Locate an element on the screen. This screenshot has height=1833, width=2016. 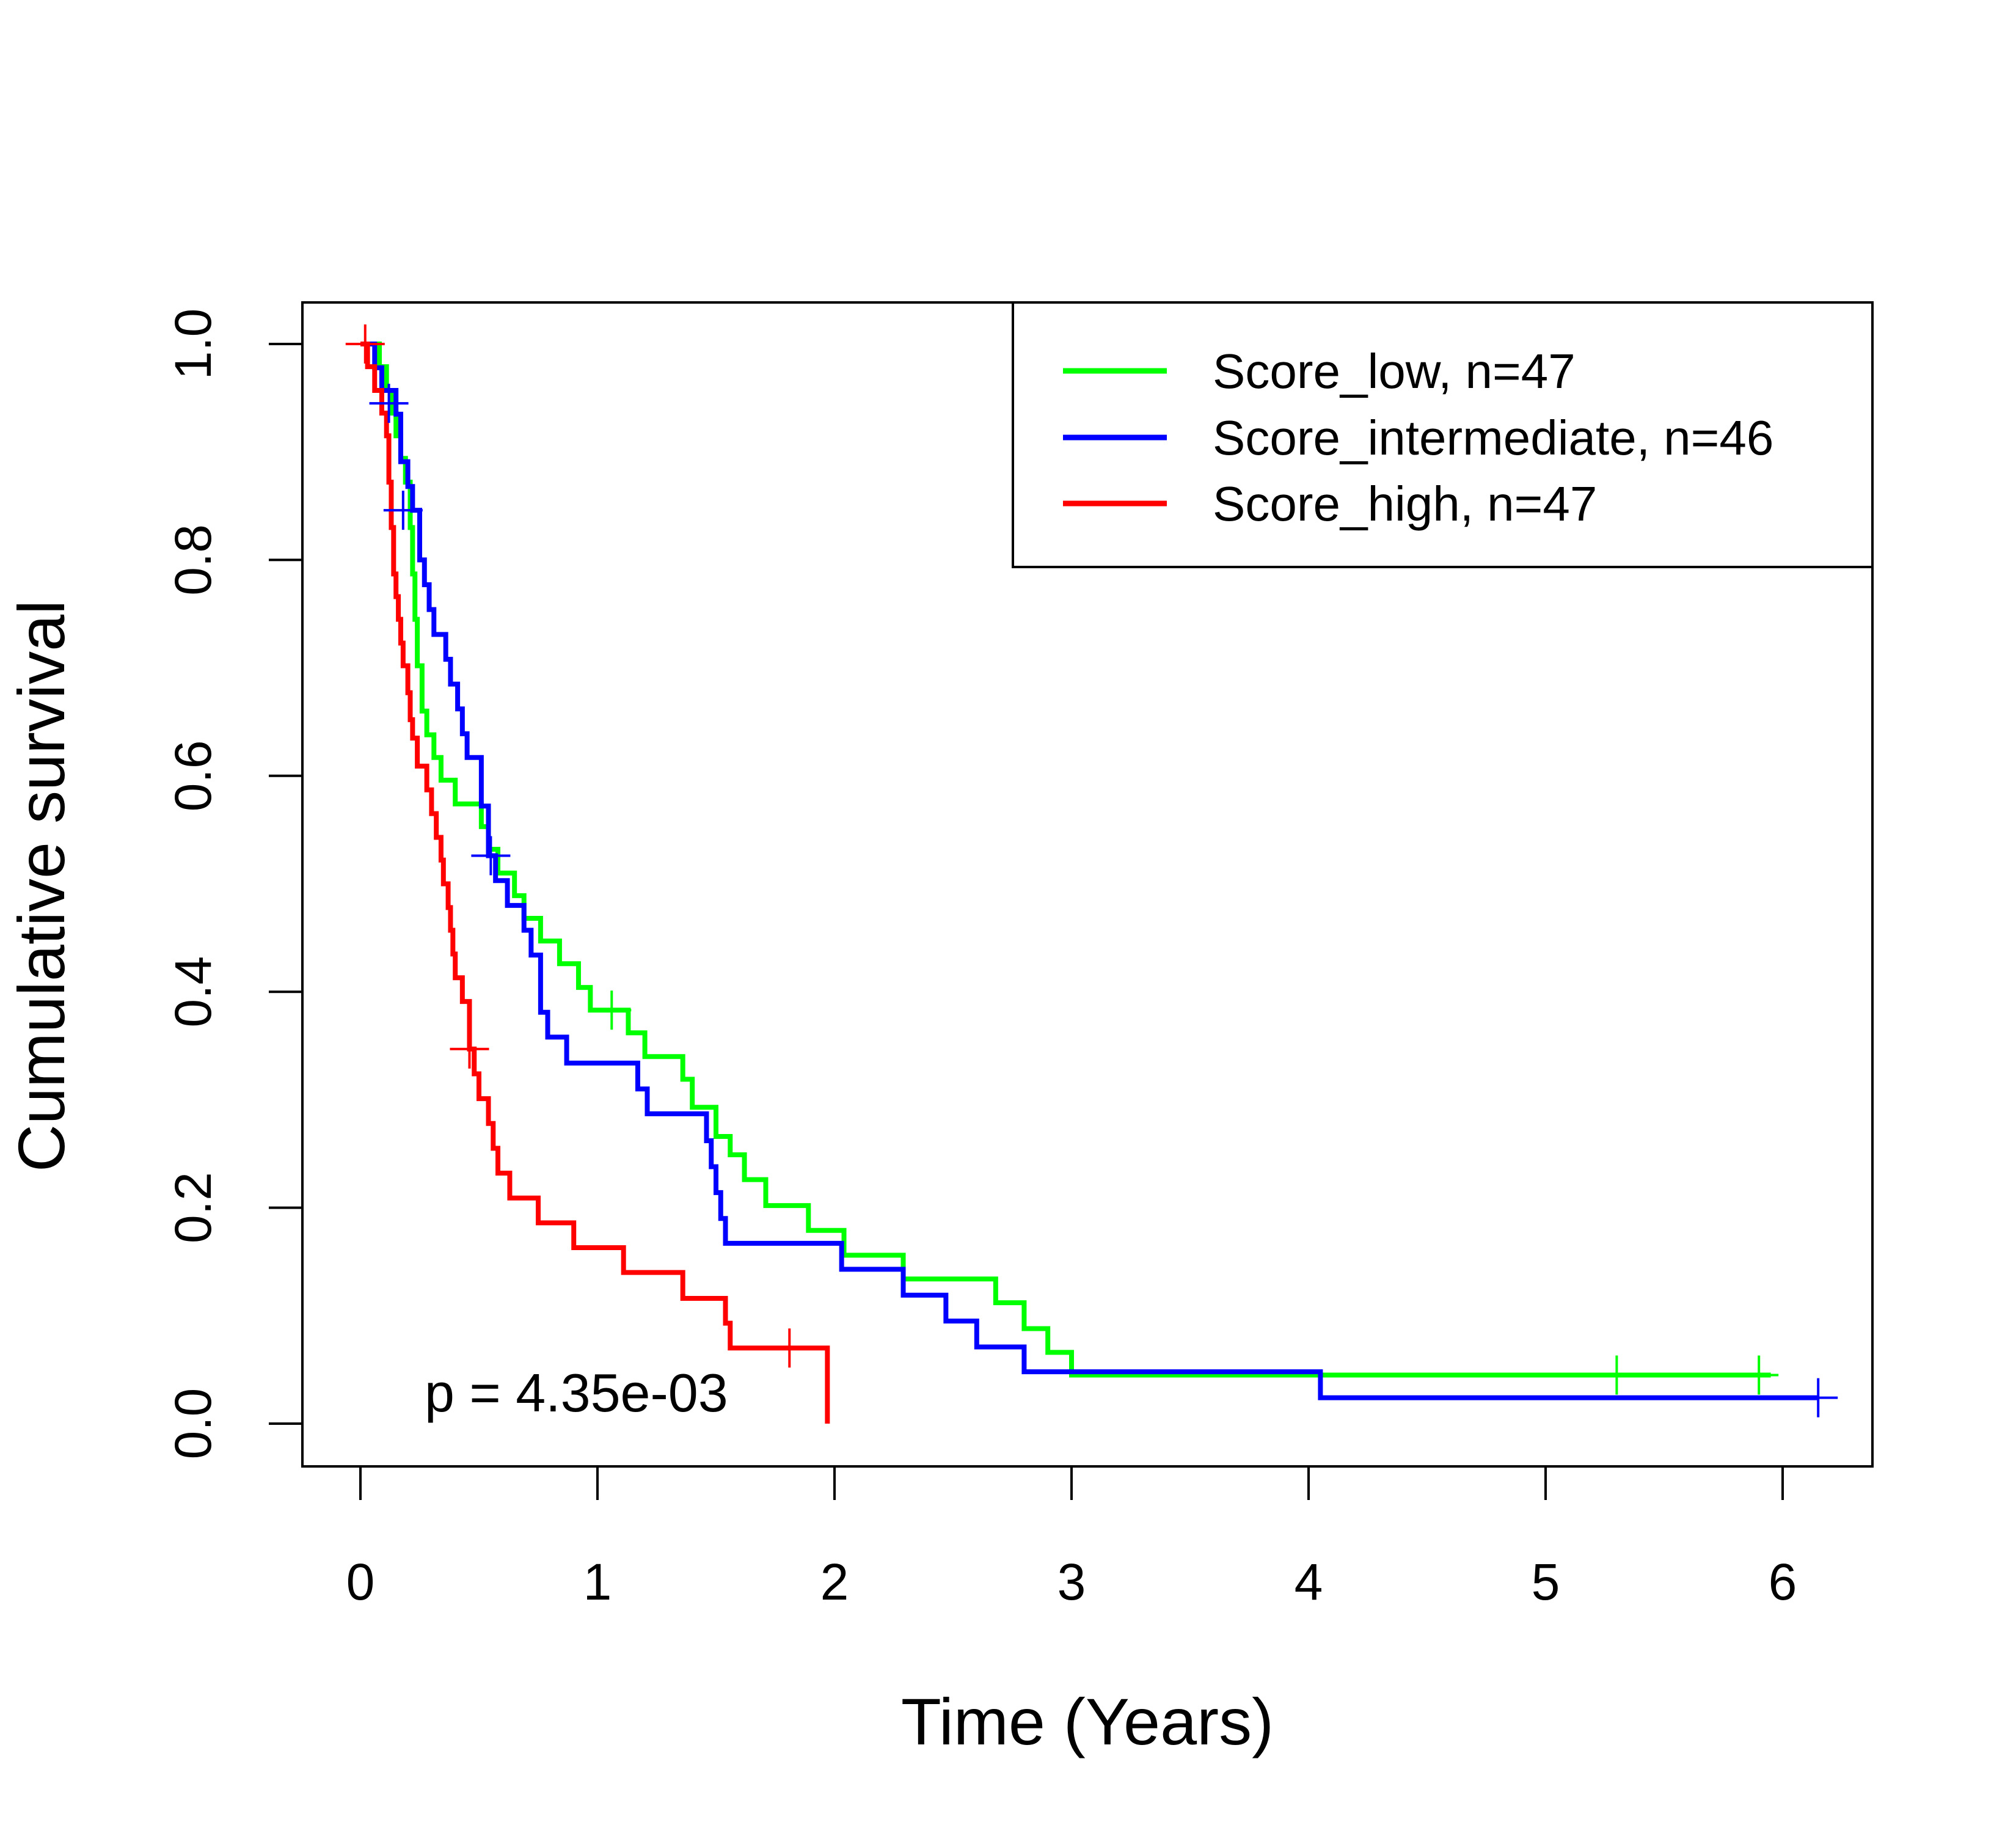
x-tick-label: 4 is located at coordinates (1309, 1582).